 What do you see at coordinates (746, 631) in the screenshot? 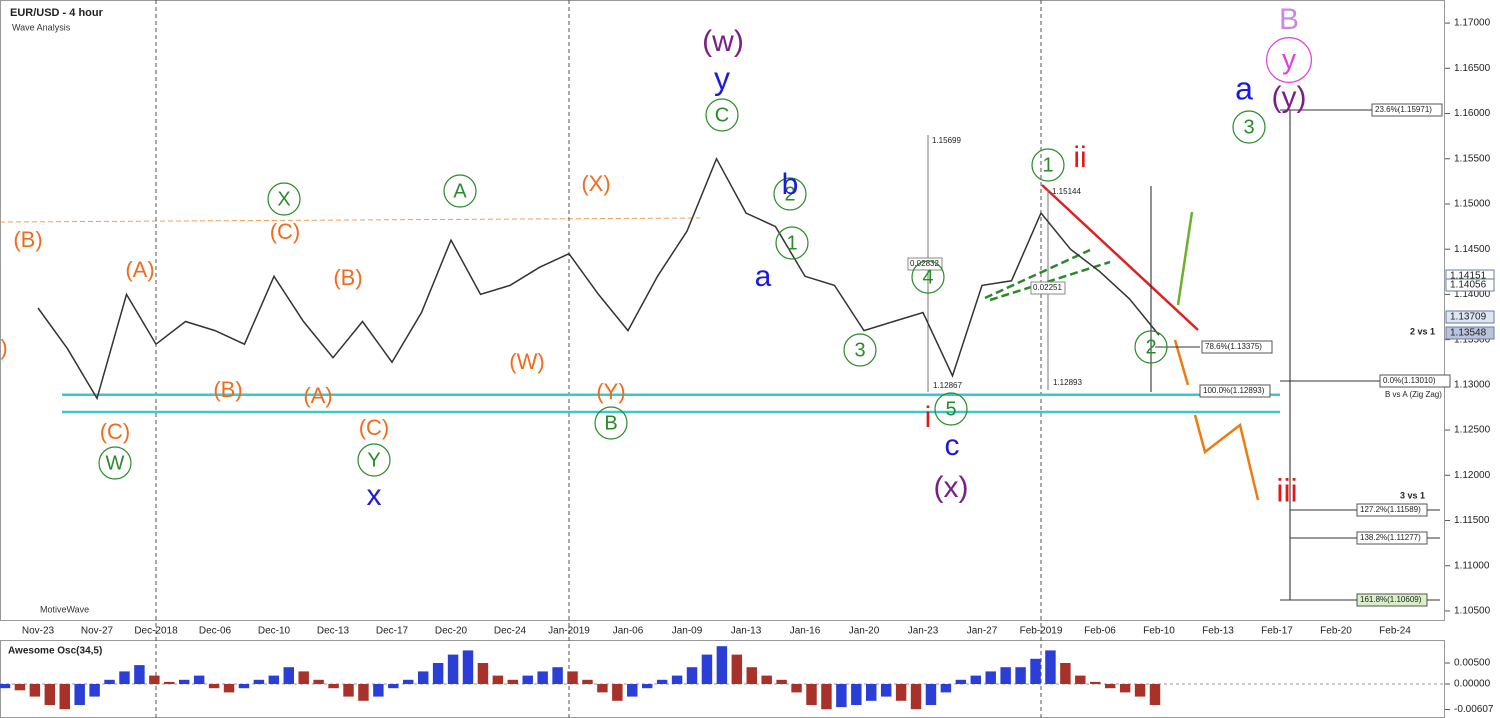
I see `x-tick-label: Jan-13` at bounding box center [746, 631].